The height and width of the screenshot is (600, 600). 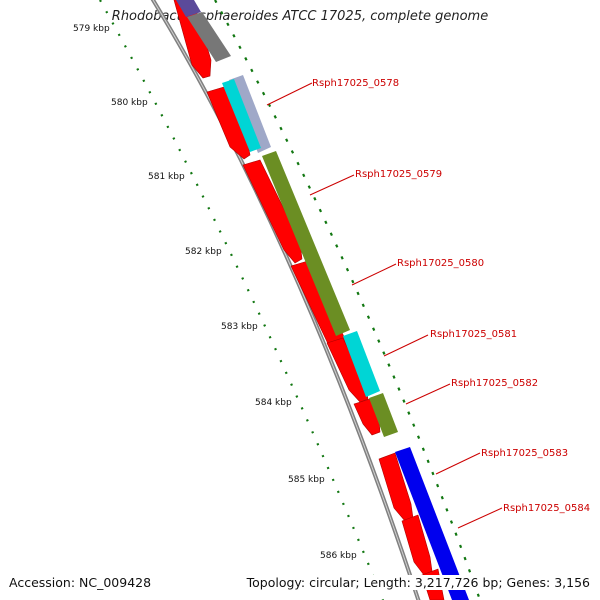 I want to click on tick-label: 581 kbp, so click(x=166, y=177).